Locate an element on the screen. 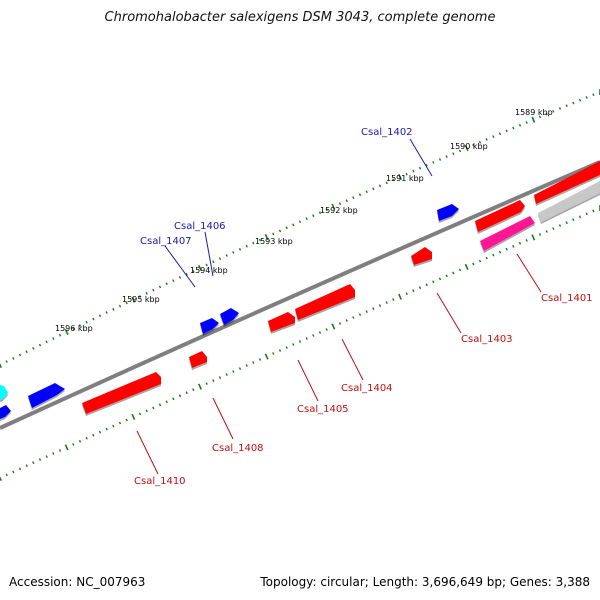 This screenshot has height=600, width=600. label-csal-1410: Csal_1410 is located at coordinates (160, 481).